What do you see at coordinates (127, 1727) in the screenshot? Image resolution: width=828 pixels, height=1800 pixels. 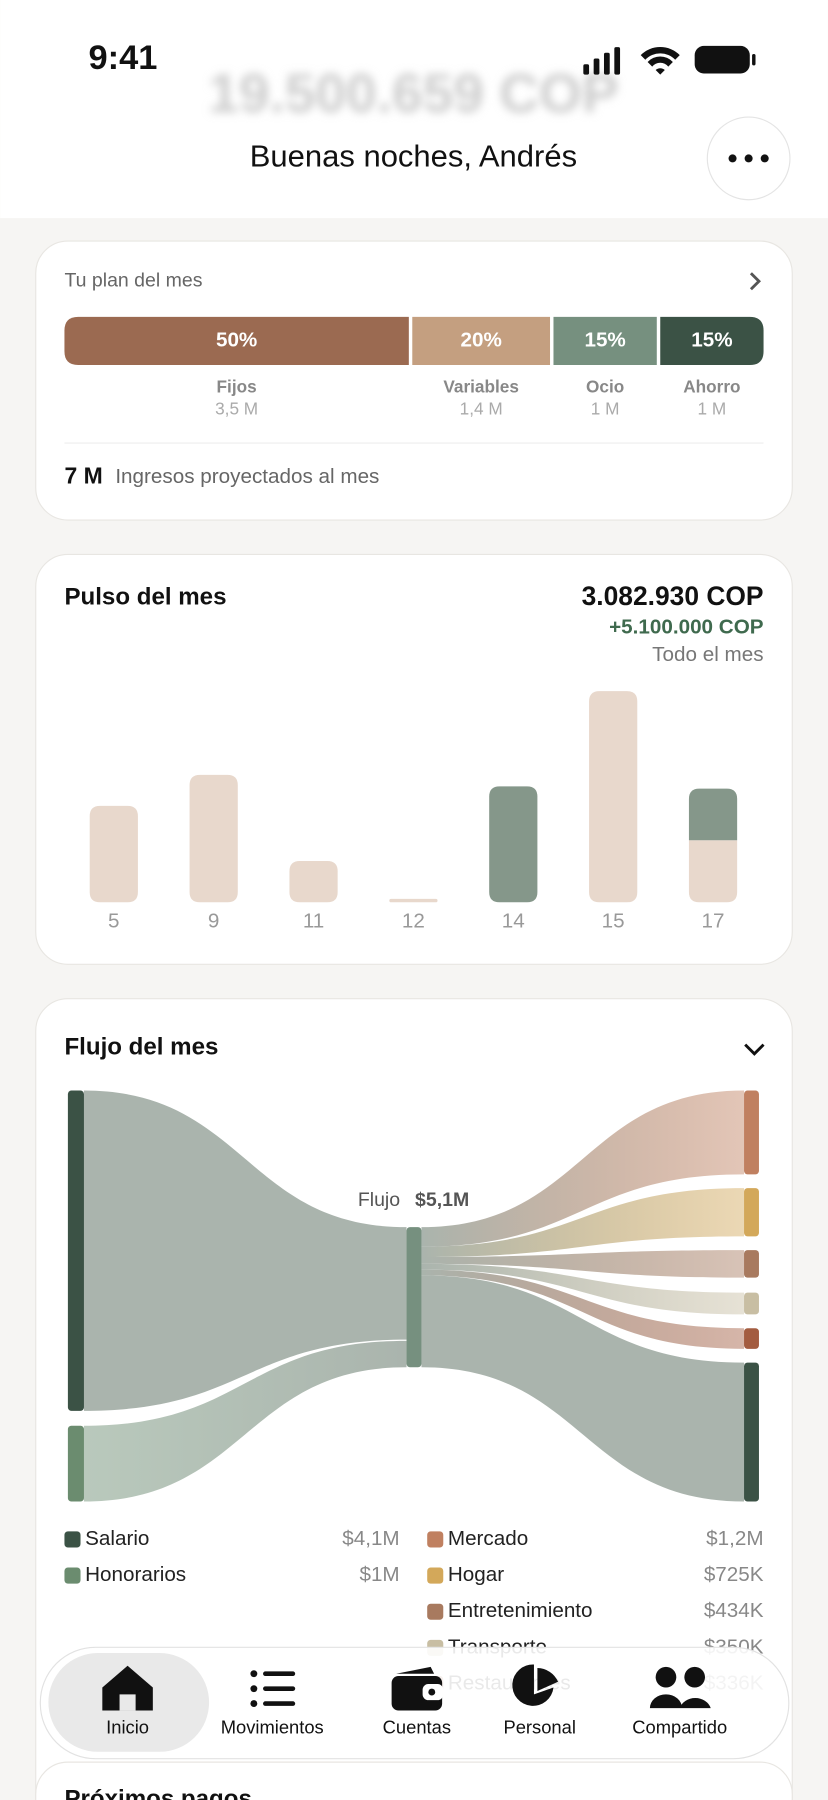 I see `tab-label: Inicio` at bounding box center [127, 1727].